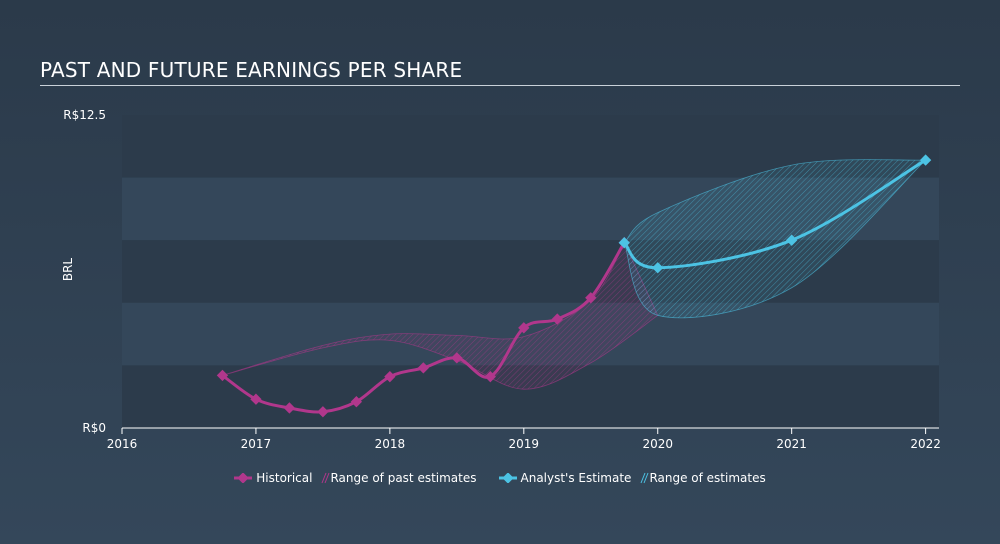 Image resolution: width=1000 pixels, height=544 pixels. I want to click on legend-label-historical: Historical, so click(284, 478).